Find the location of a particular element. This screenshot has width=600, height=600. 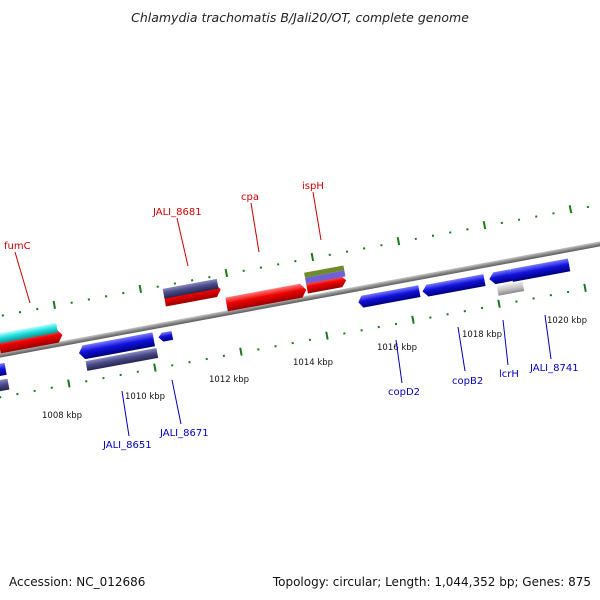

gene-copd2 is located at coordinates (389, 296).